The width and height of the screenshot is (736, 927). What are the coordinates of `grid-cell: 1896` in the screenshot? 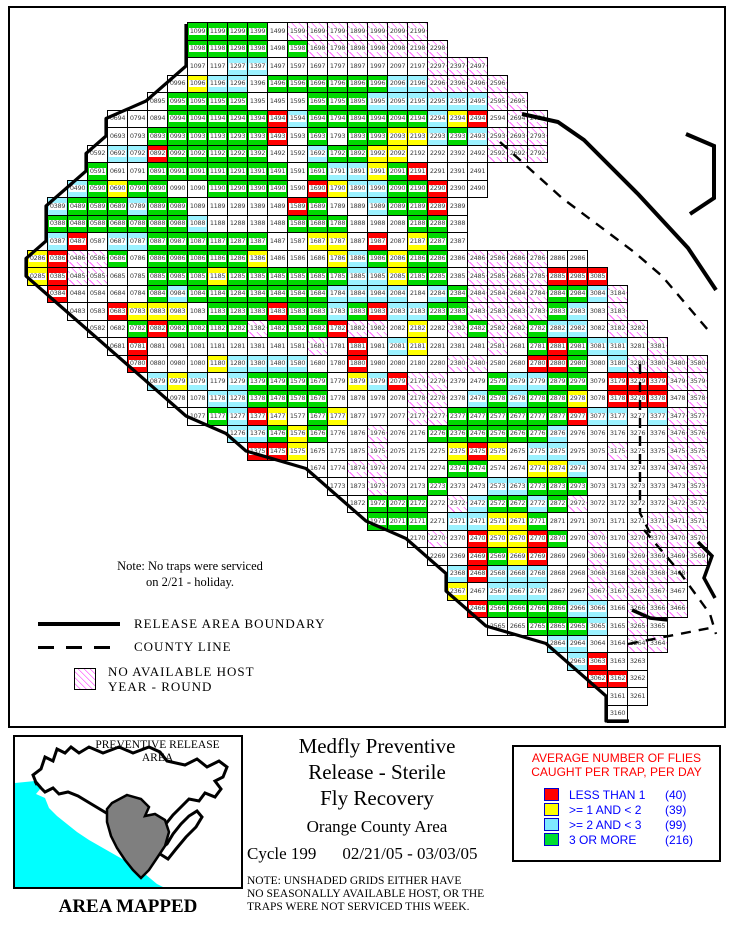 It's located at (357, 83).